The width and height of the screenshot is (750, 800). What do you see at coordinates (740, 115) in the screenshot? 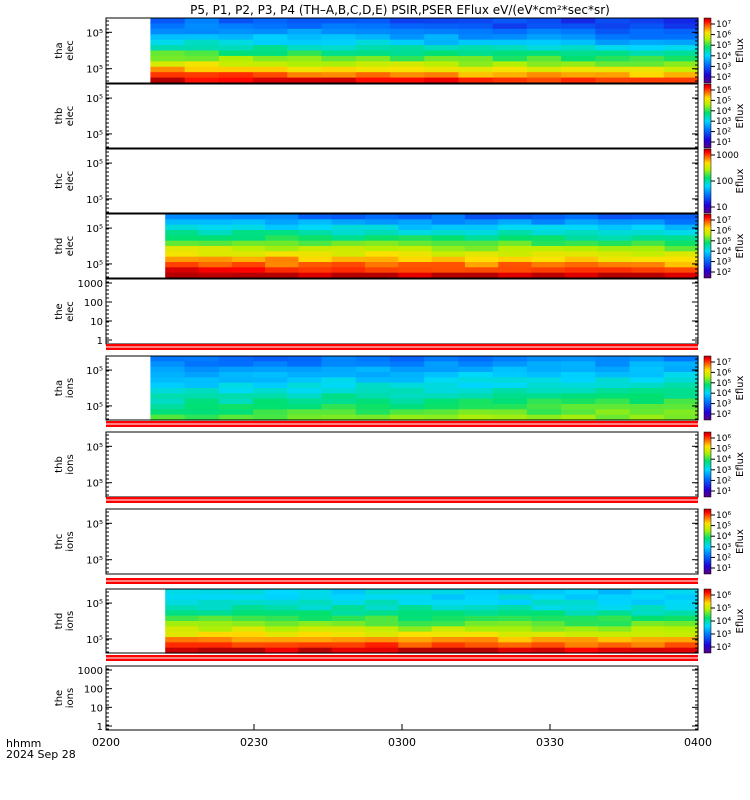
I see `colorbar-title: Eflux` at bounding box center [740, 115].